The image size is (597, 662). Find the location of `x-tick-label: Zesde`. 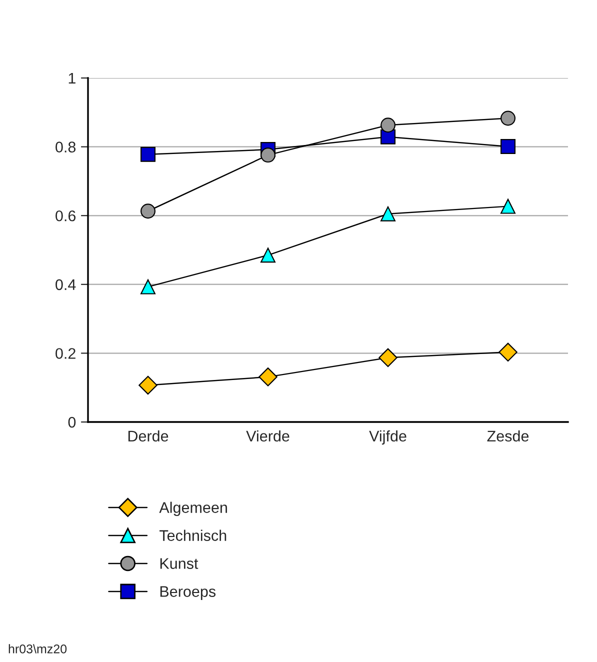

x-tick-label: Zesde is located at coordinates (508, 436).